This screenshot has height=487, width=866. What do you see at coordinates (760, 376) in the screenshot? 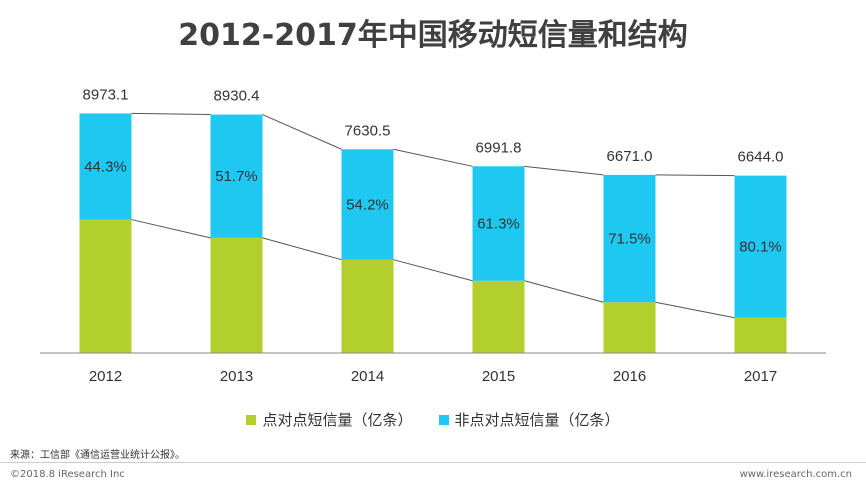
I see `x-tick-2017: 2017` at bounding box center [760, 376].